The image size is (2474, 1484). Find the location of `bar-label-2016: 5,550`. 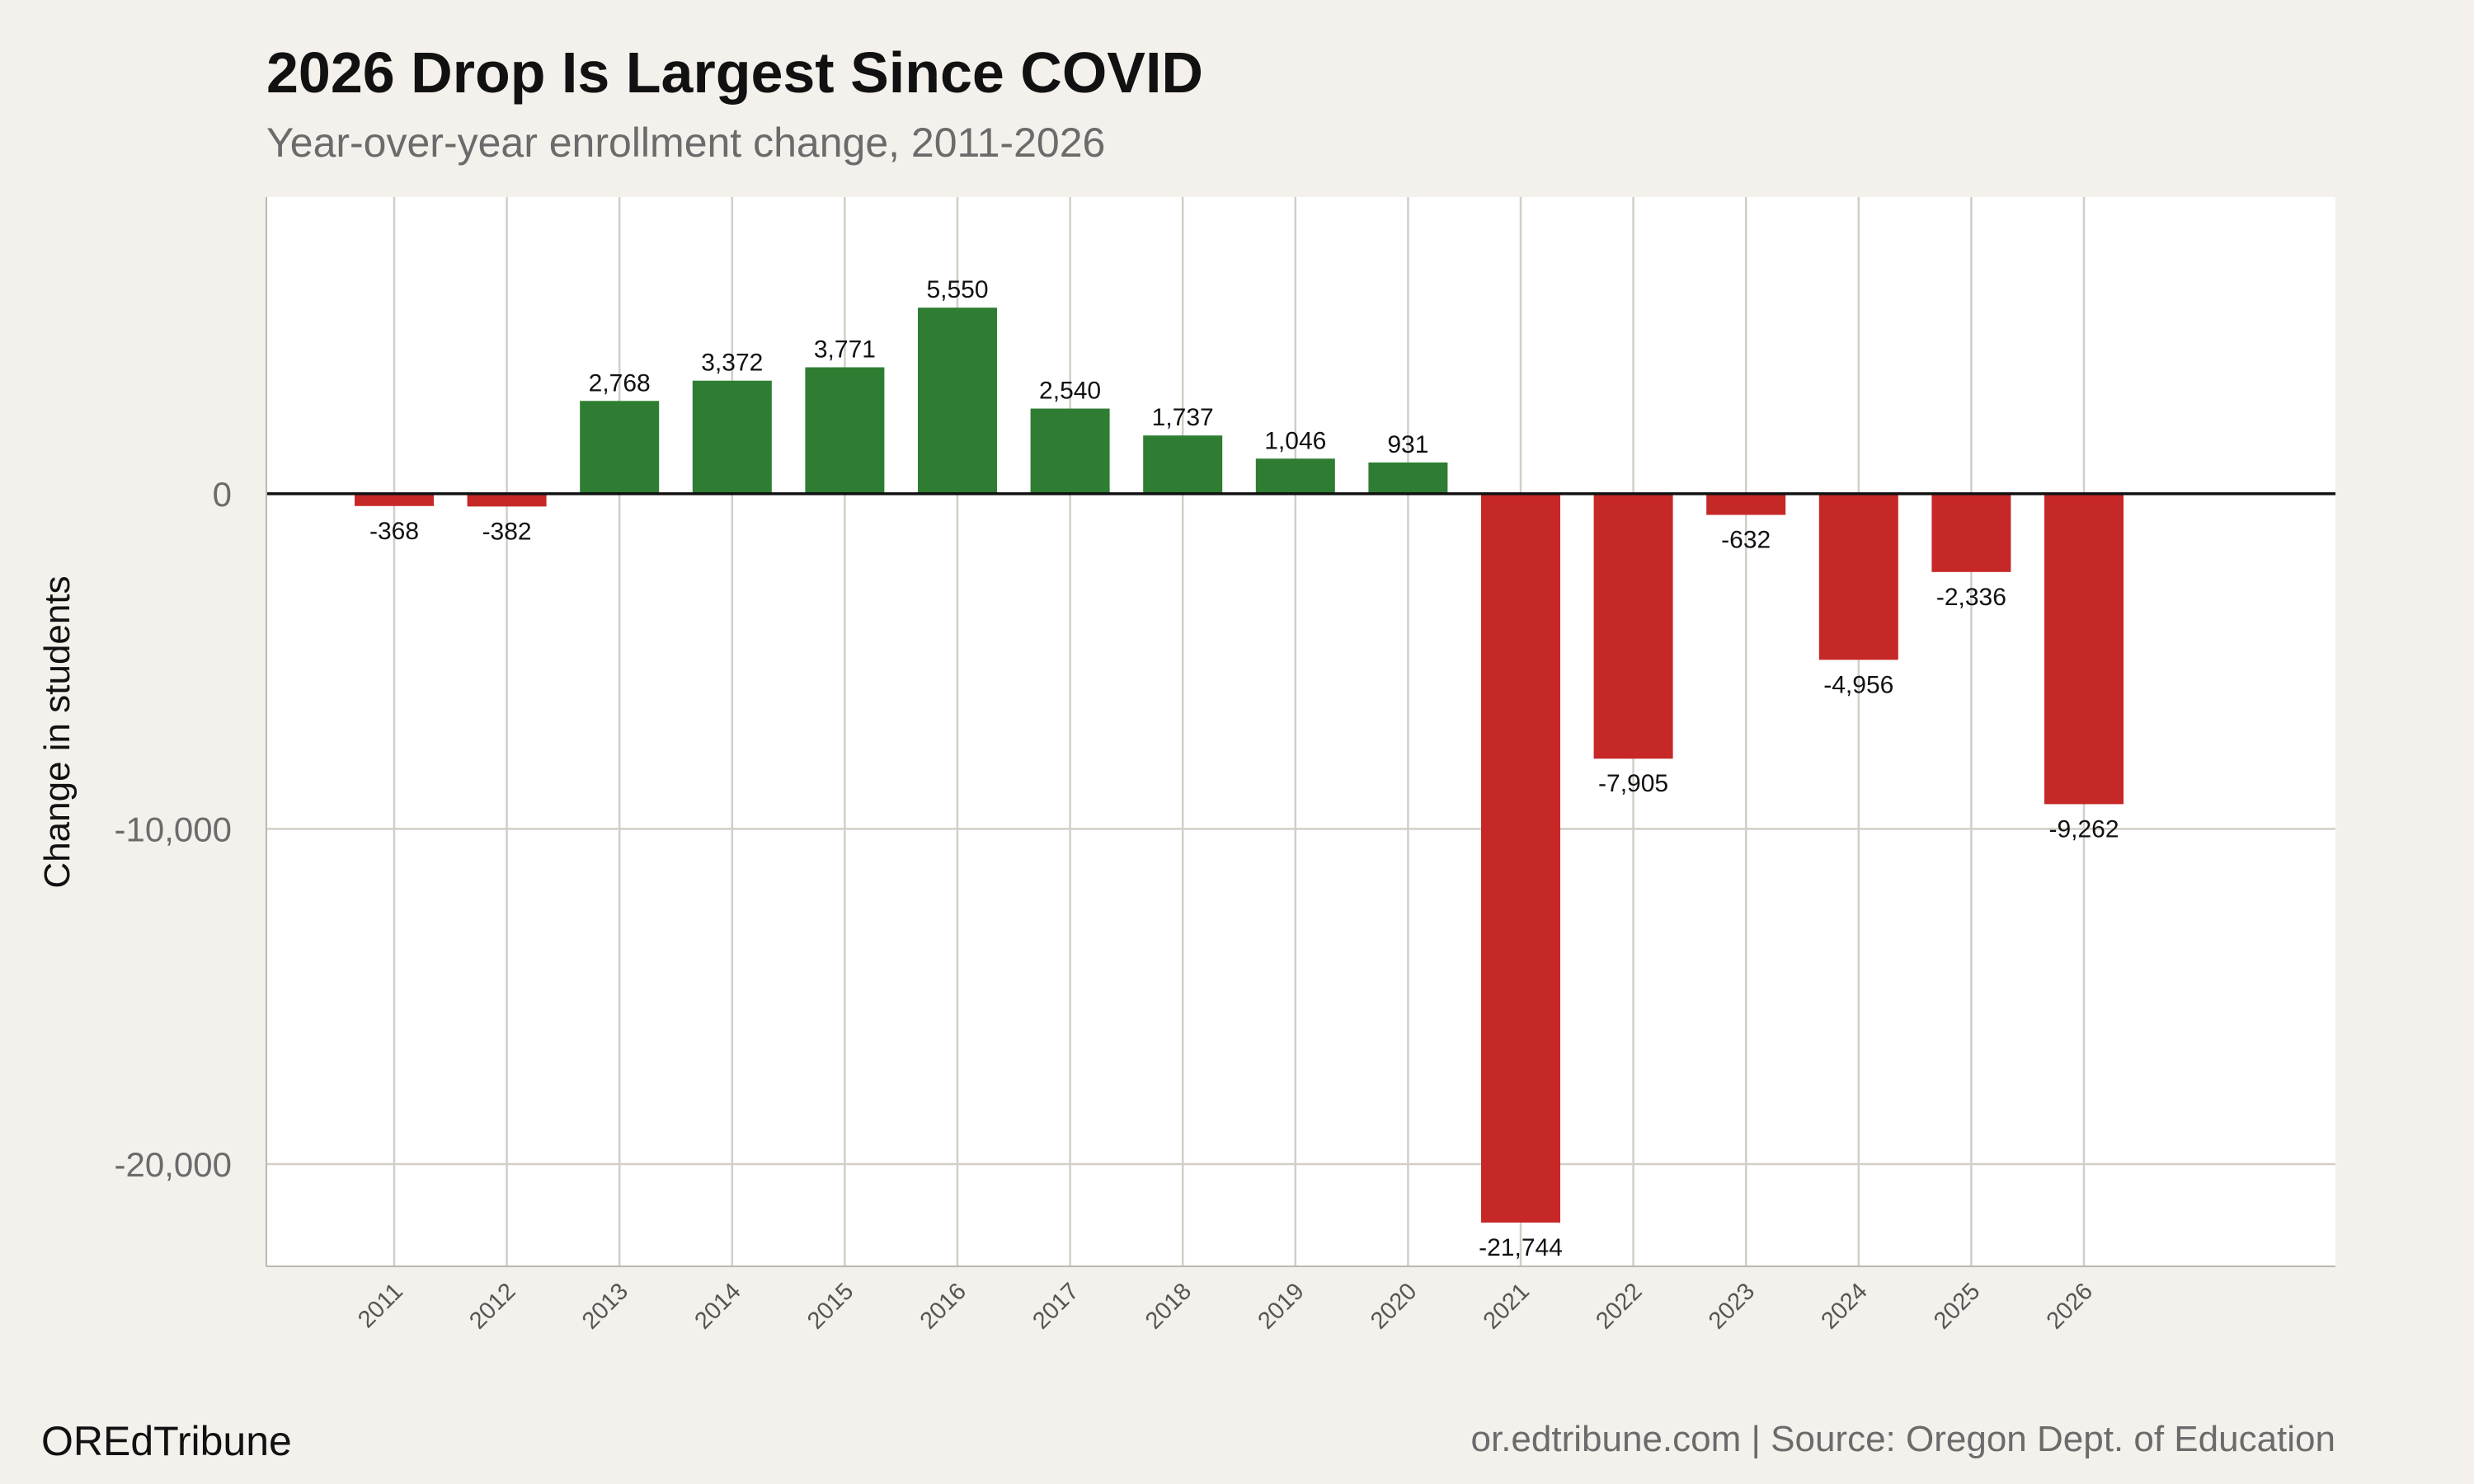

bar-label-2016: 5,550 is located at coordinates (957, 289).